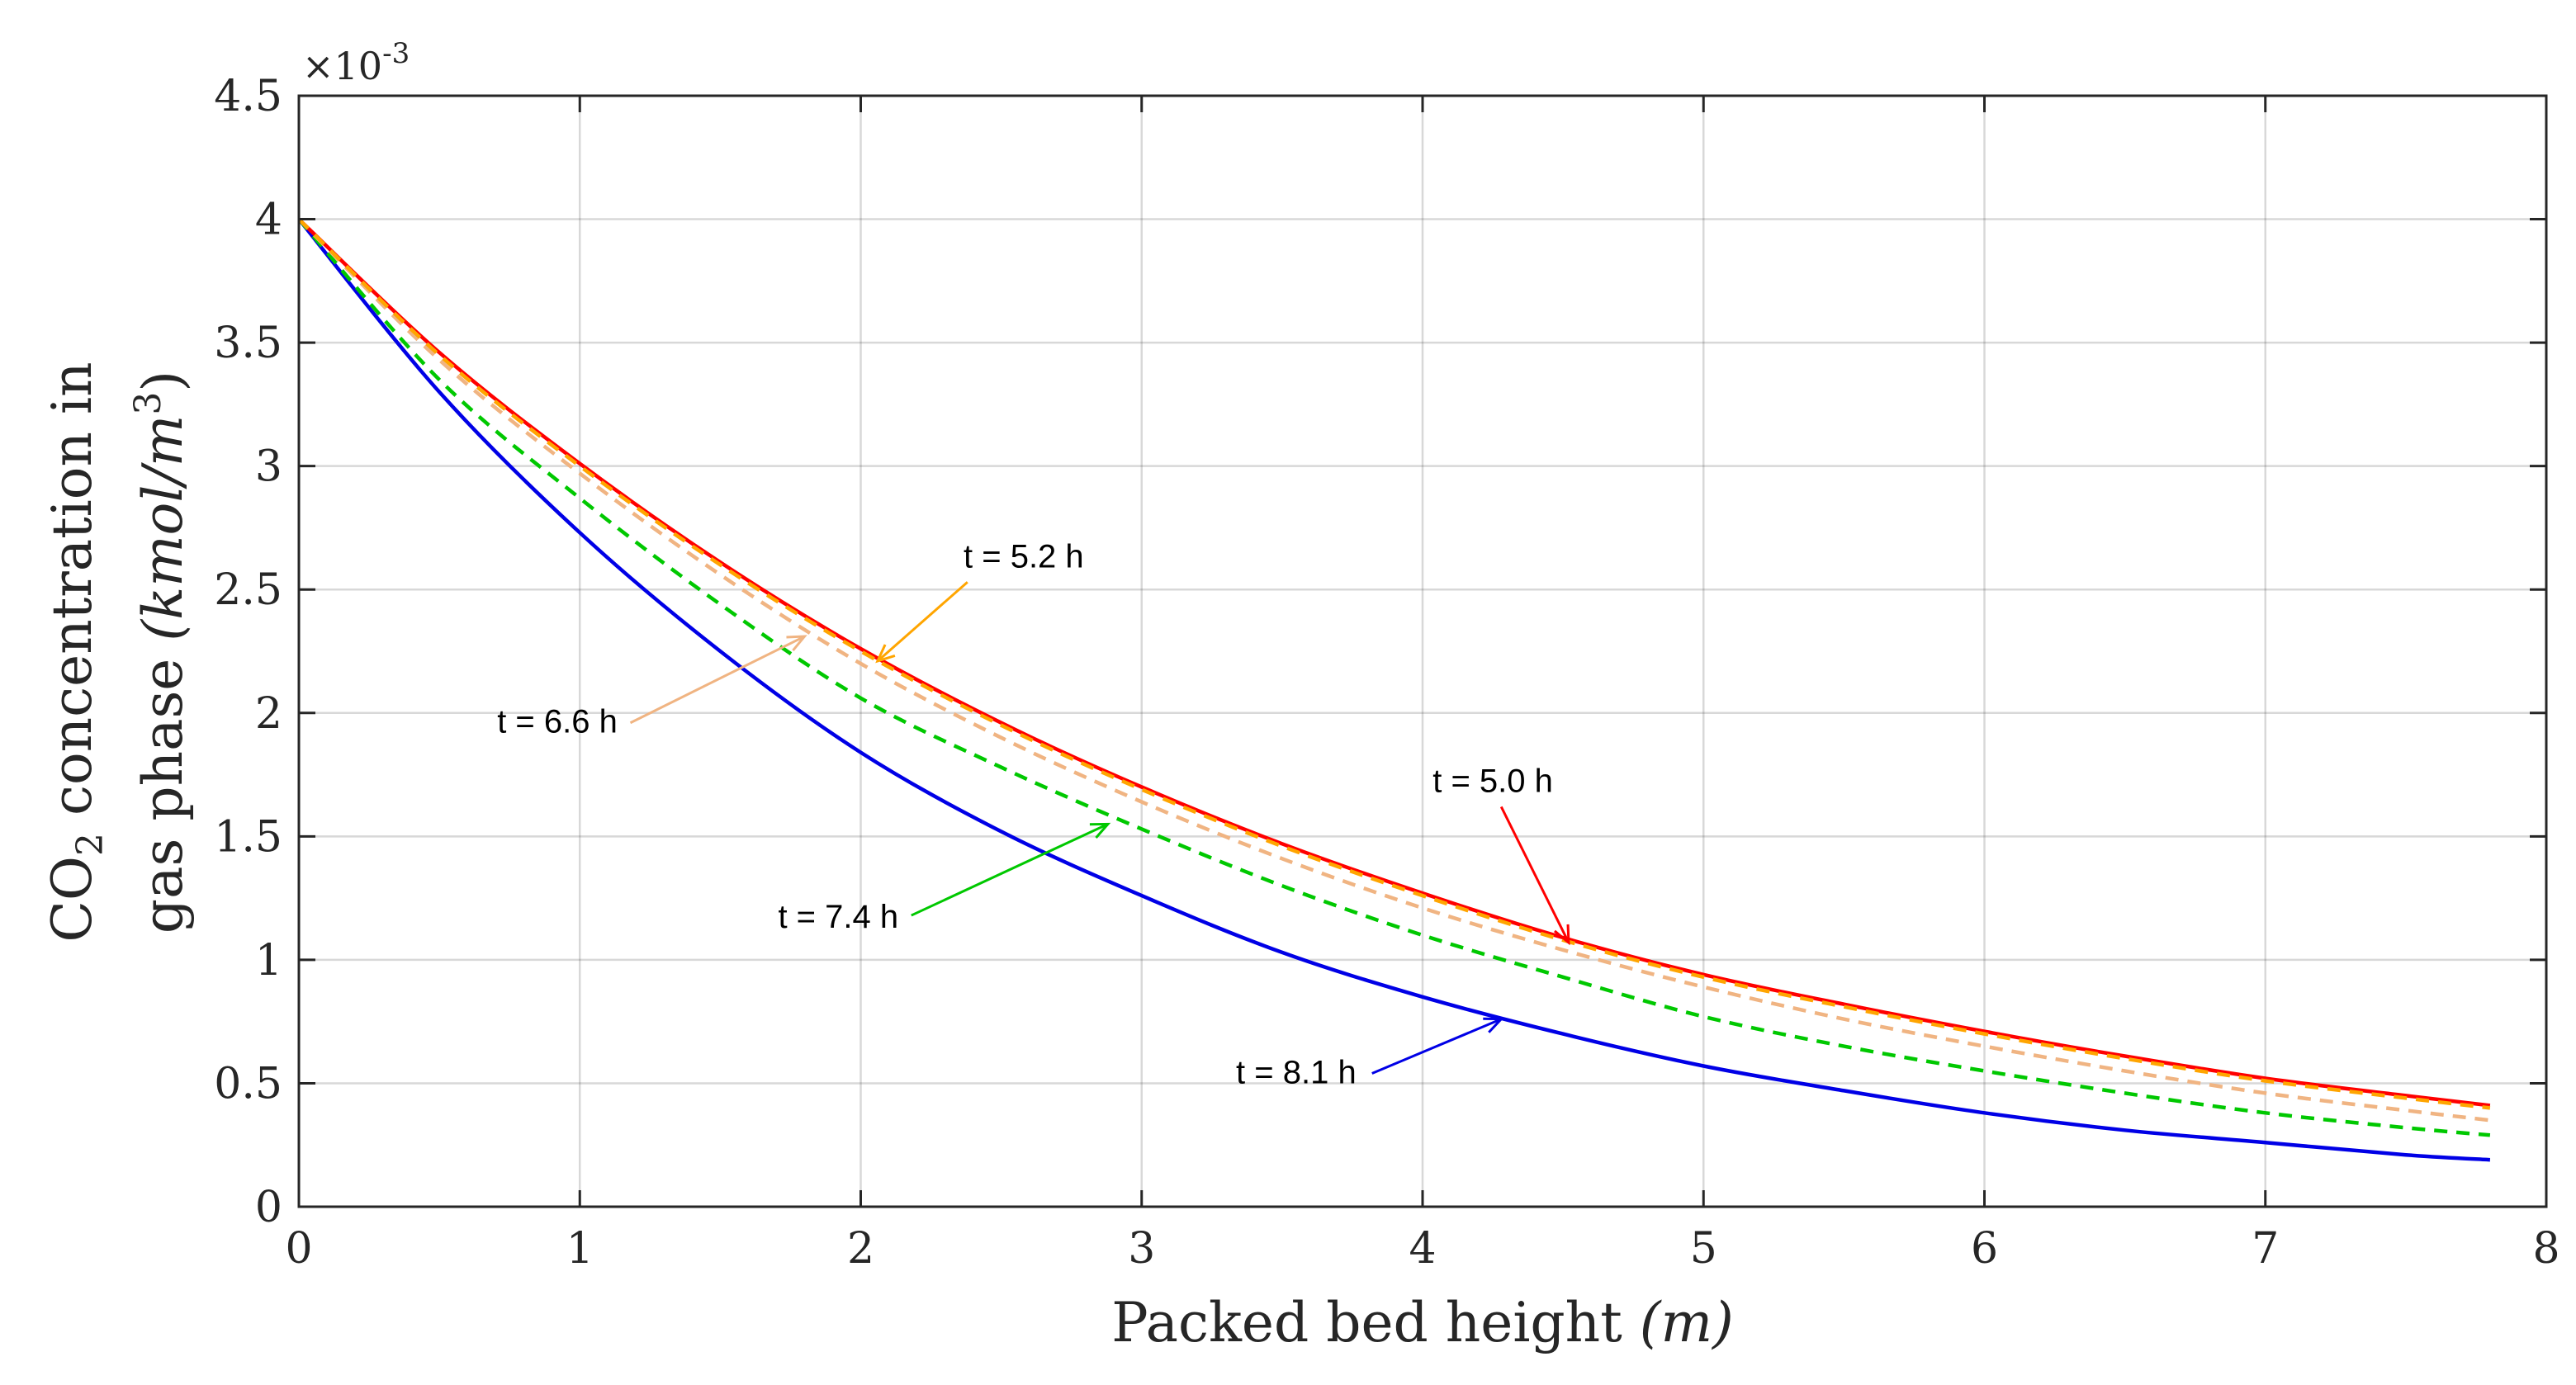 This screenshot has width=2576, height=1385. Describe the element at coordinates (248, 590) in the screenshot. I see `y-tick-label: 2.5` at that location.